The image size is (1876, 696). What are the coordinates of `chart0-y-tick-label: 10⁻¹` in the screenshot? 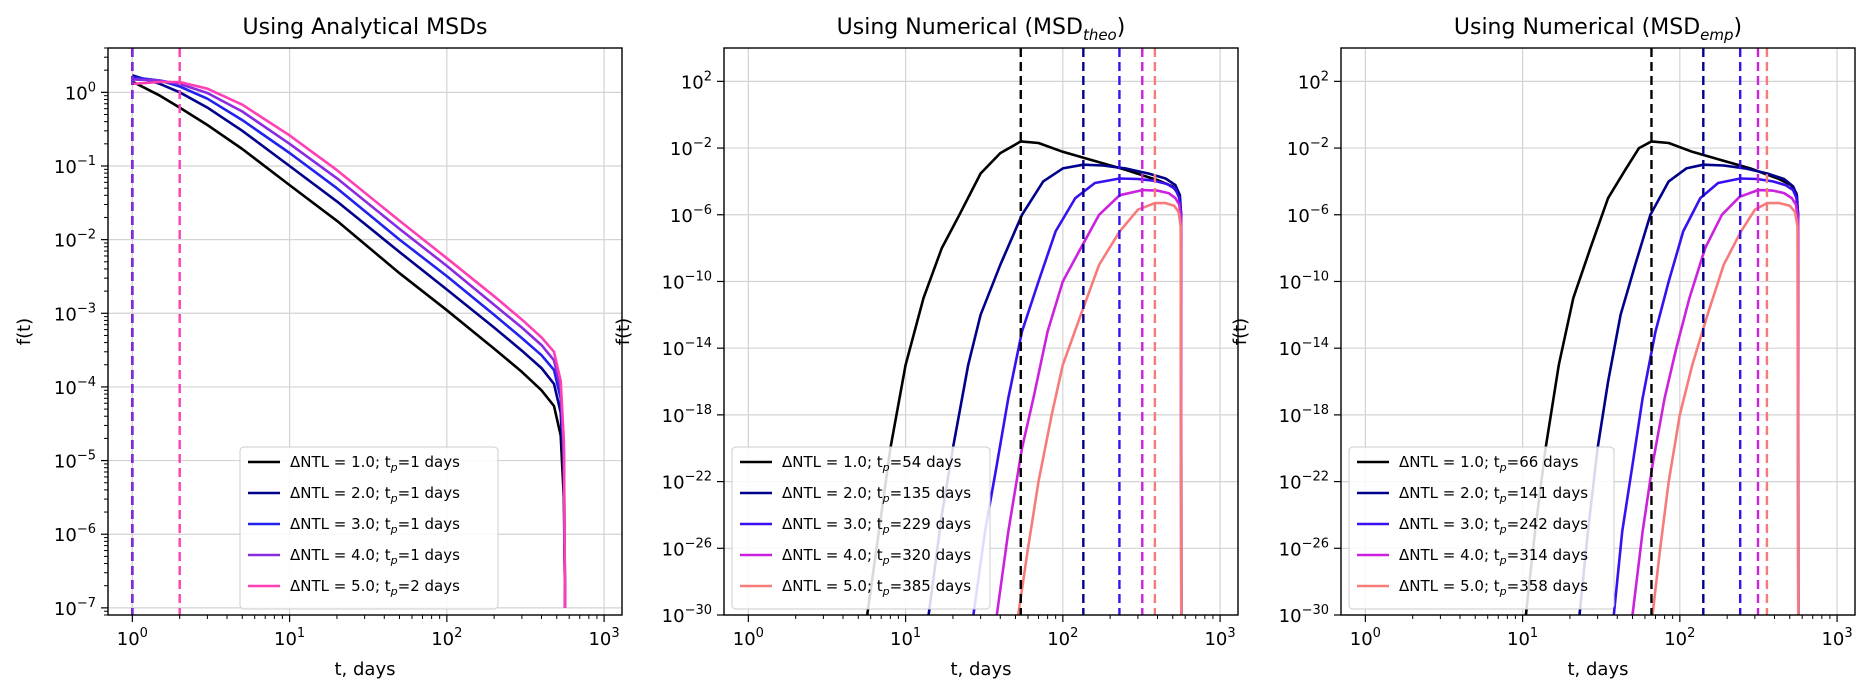 It's located at (75, 166).